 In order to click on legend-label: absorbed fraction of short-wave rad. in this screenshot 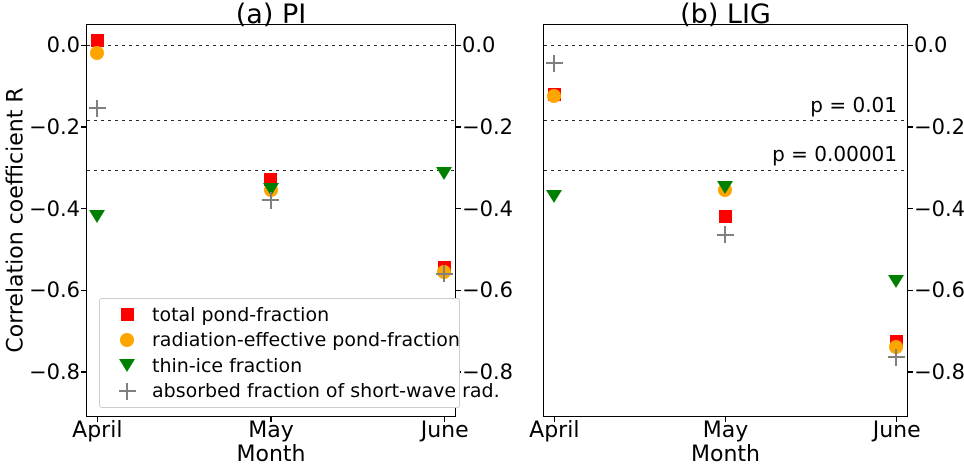, I will do `click(326, 391)`.